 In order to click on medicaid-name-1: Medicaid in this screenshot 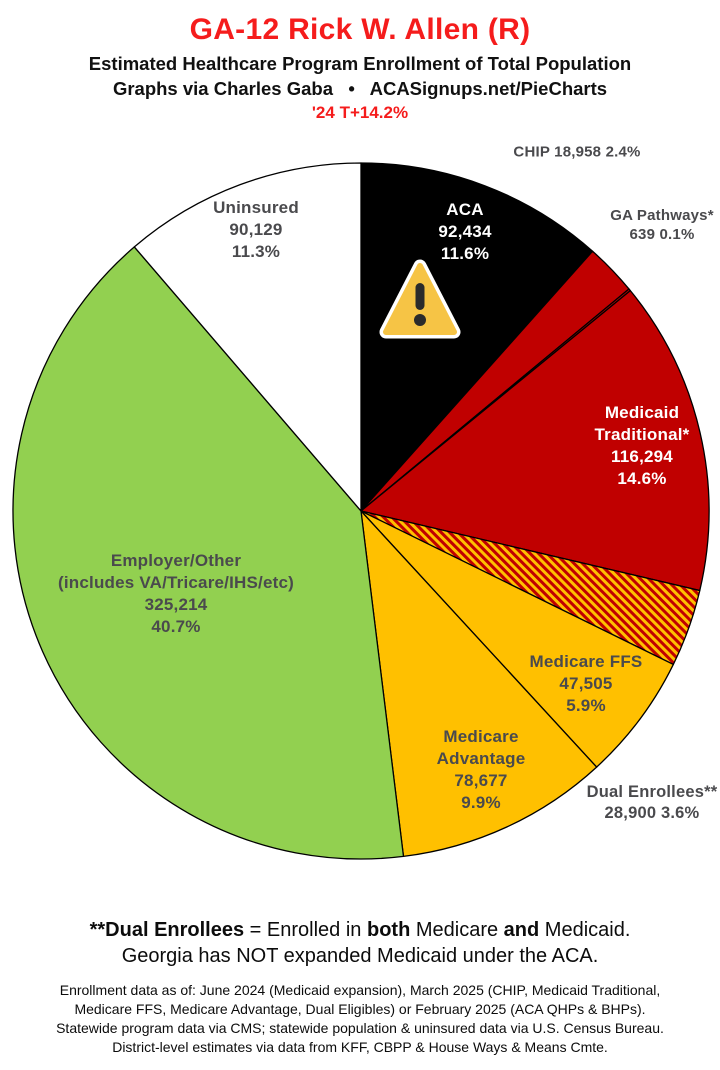, I will do `click(642, 412)`.